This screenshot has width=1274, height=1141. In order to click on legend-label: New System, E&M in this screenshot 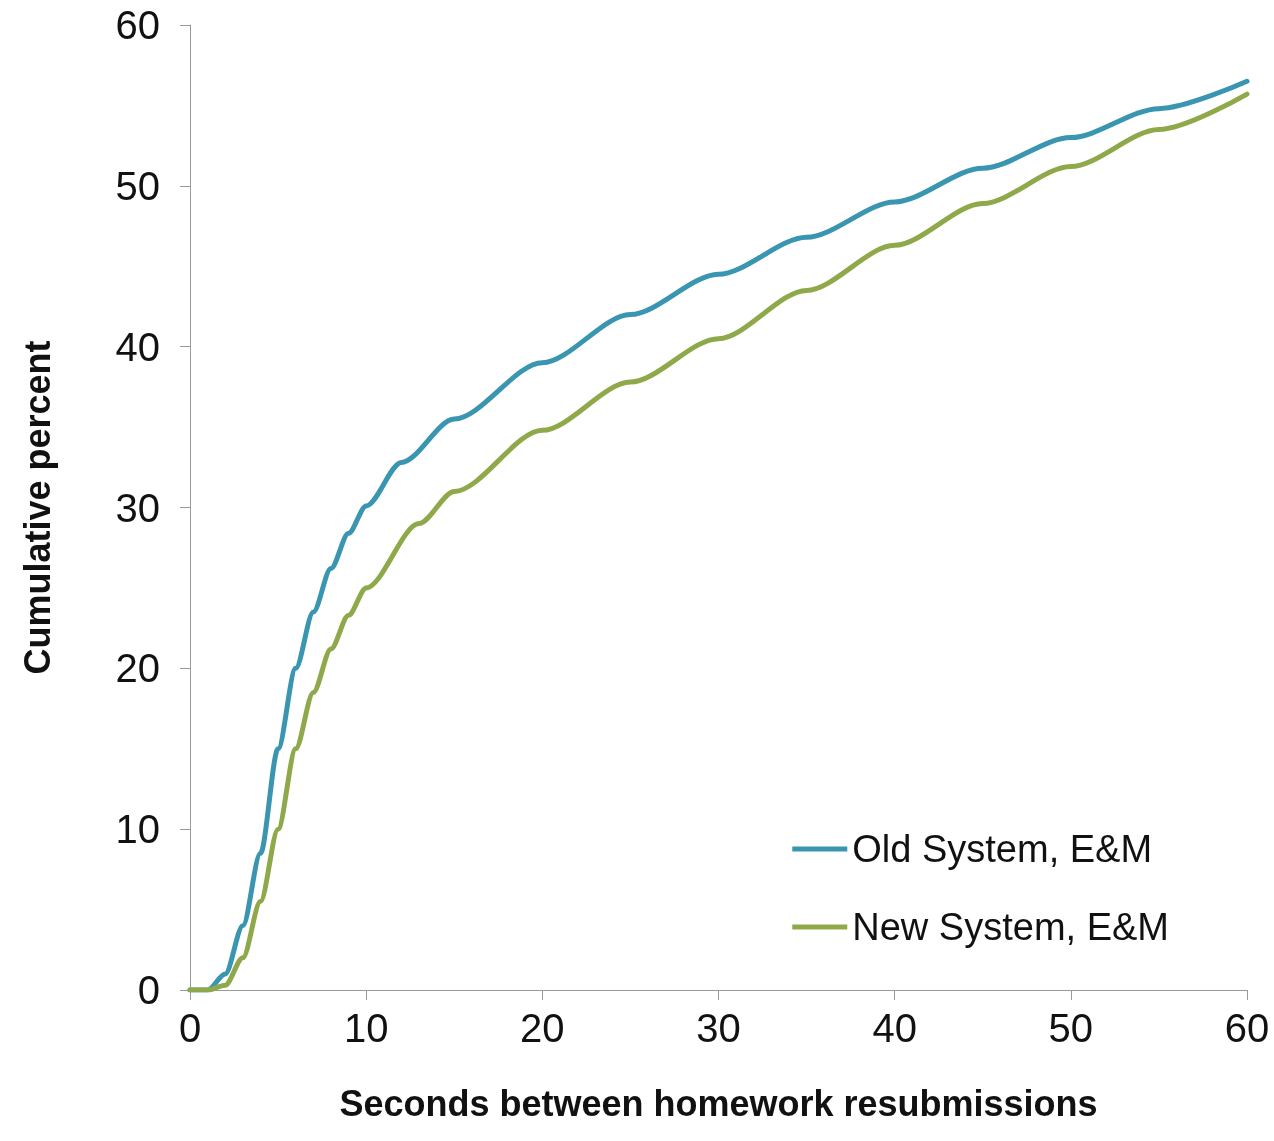, I will do `click(1011, 927)`.